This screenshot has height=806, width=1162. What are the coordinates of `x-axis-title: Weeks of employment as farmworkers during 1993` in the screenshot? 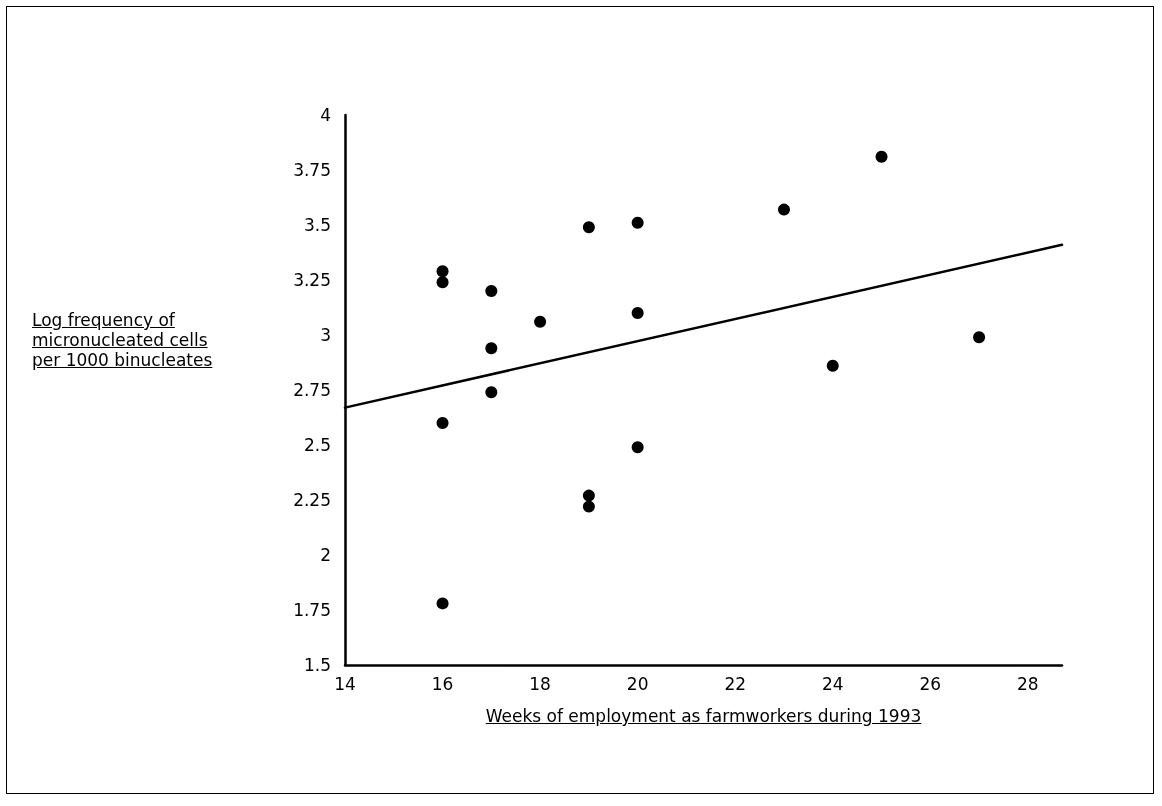 It's located at (703, 716).